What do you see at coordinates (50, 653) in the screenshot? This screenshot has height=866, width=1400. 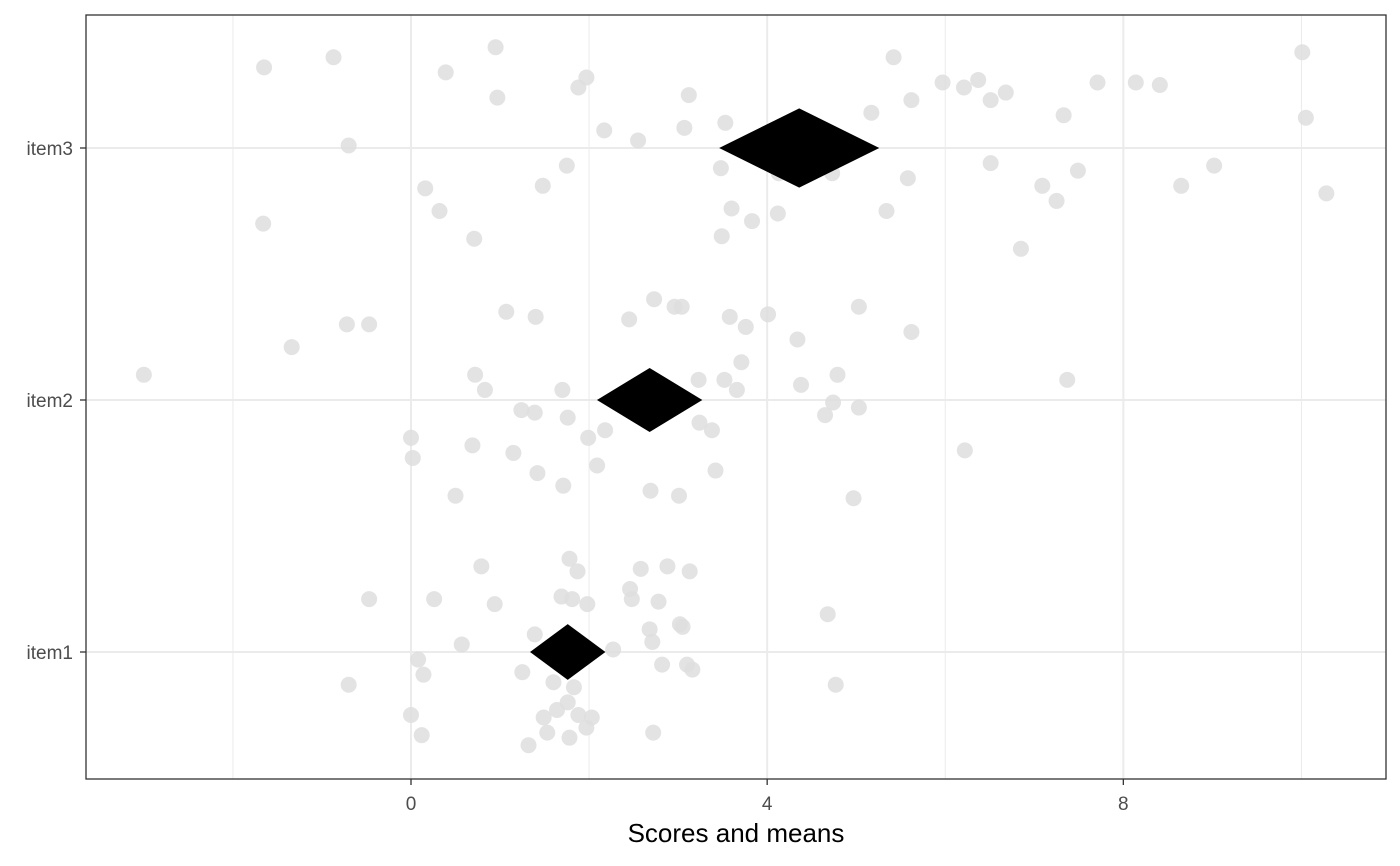 I see `y-tick-label: item1` at bounding box center [50, 653].